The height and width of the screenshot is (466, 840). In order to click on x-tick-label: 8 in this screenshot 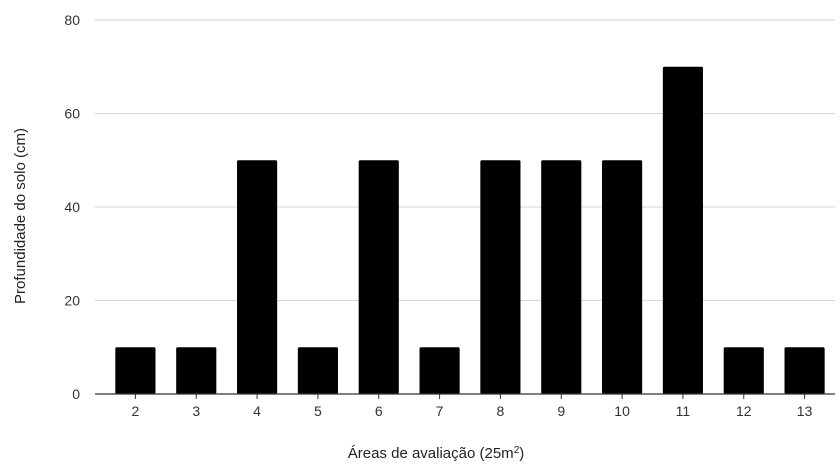, I will do `click(501, 411)`.